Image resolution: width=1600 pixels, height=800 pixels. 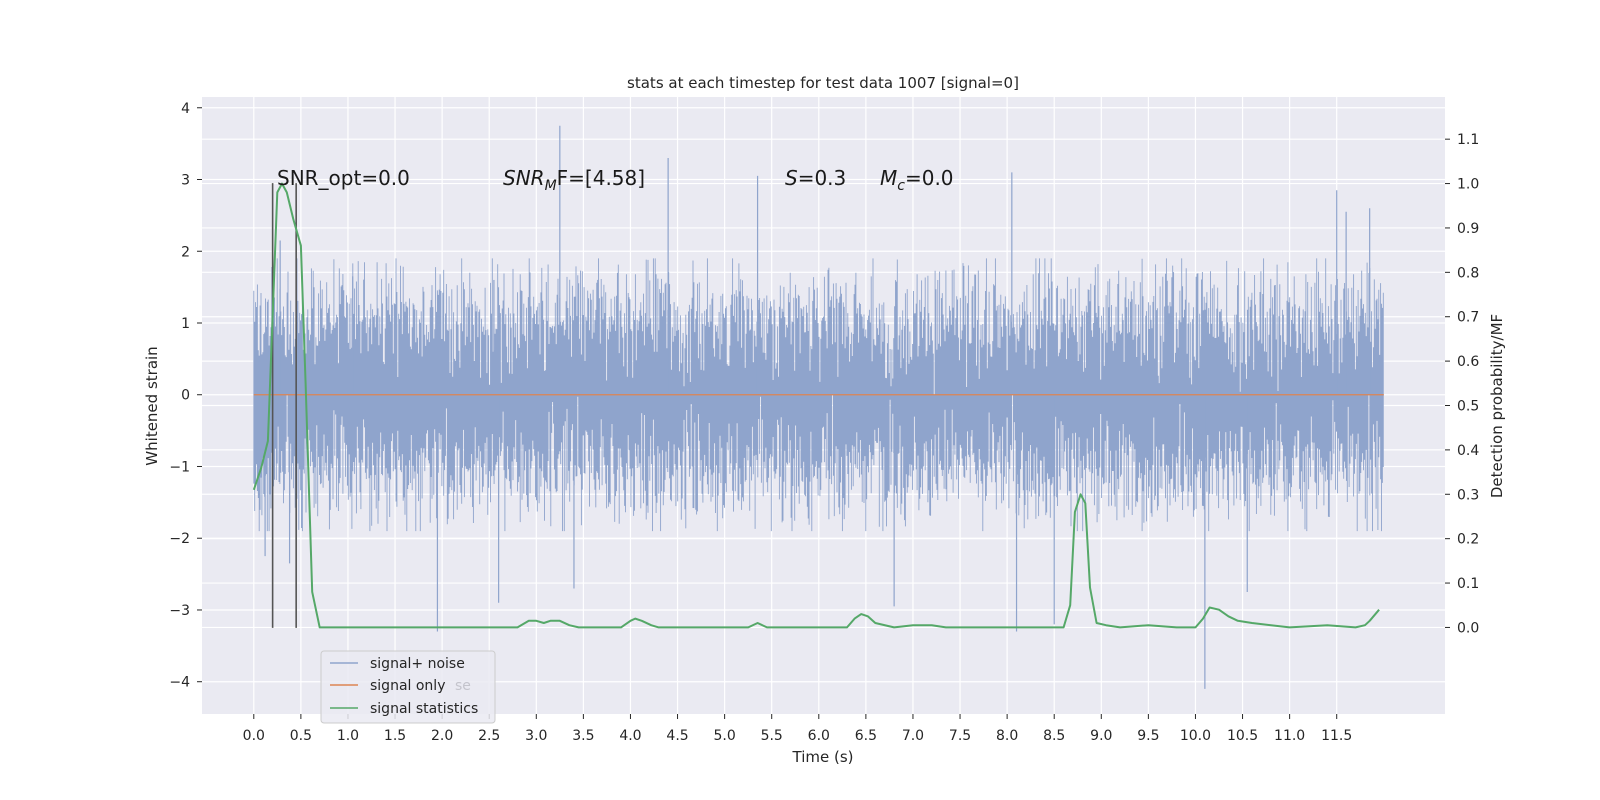 I want to click on x-tick-label: 0.0, so click(x=254, y=736).